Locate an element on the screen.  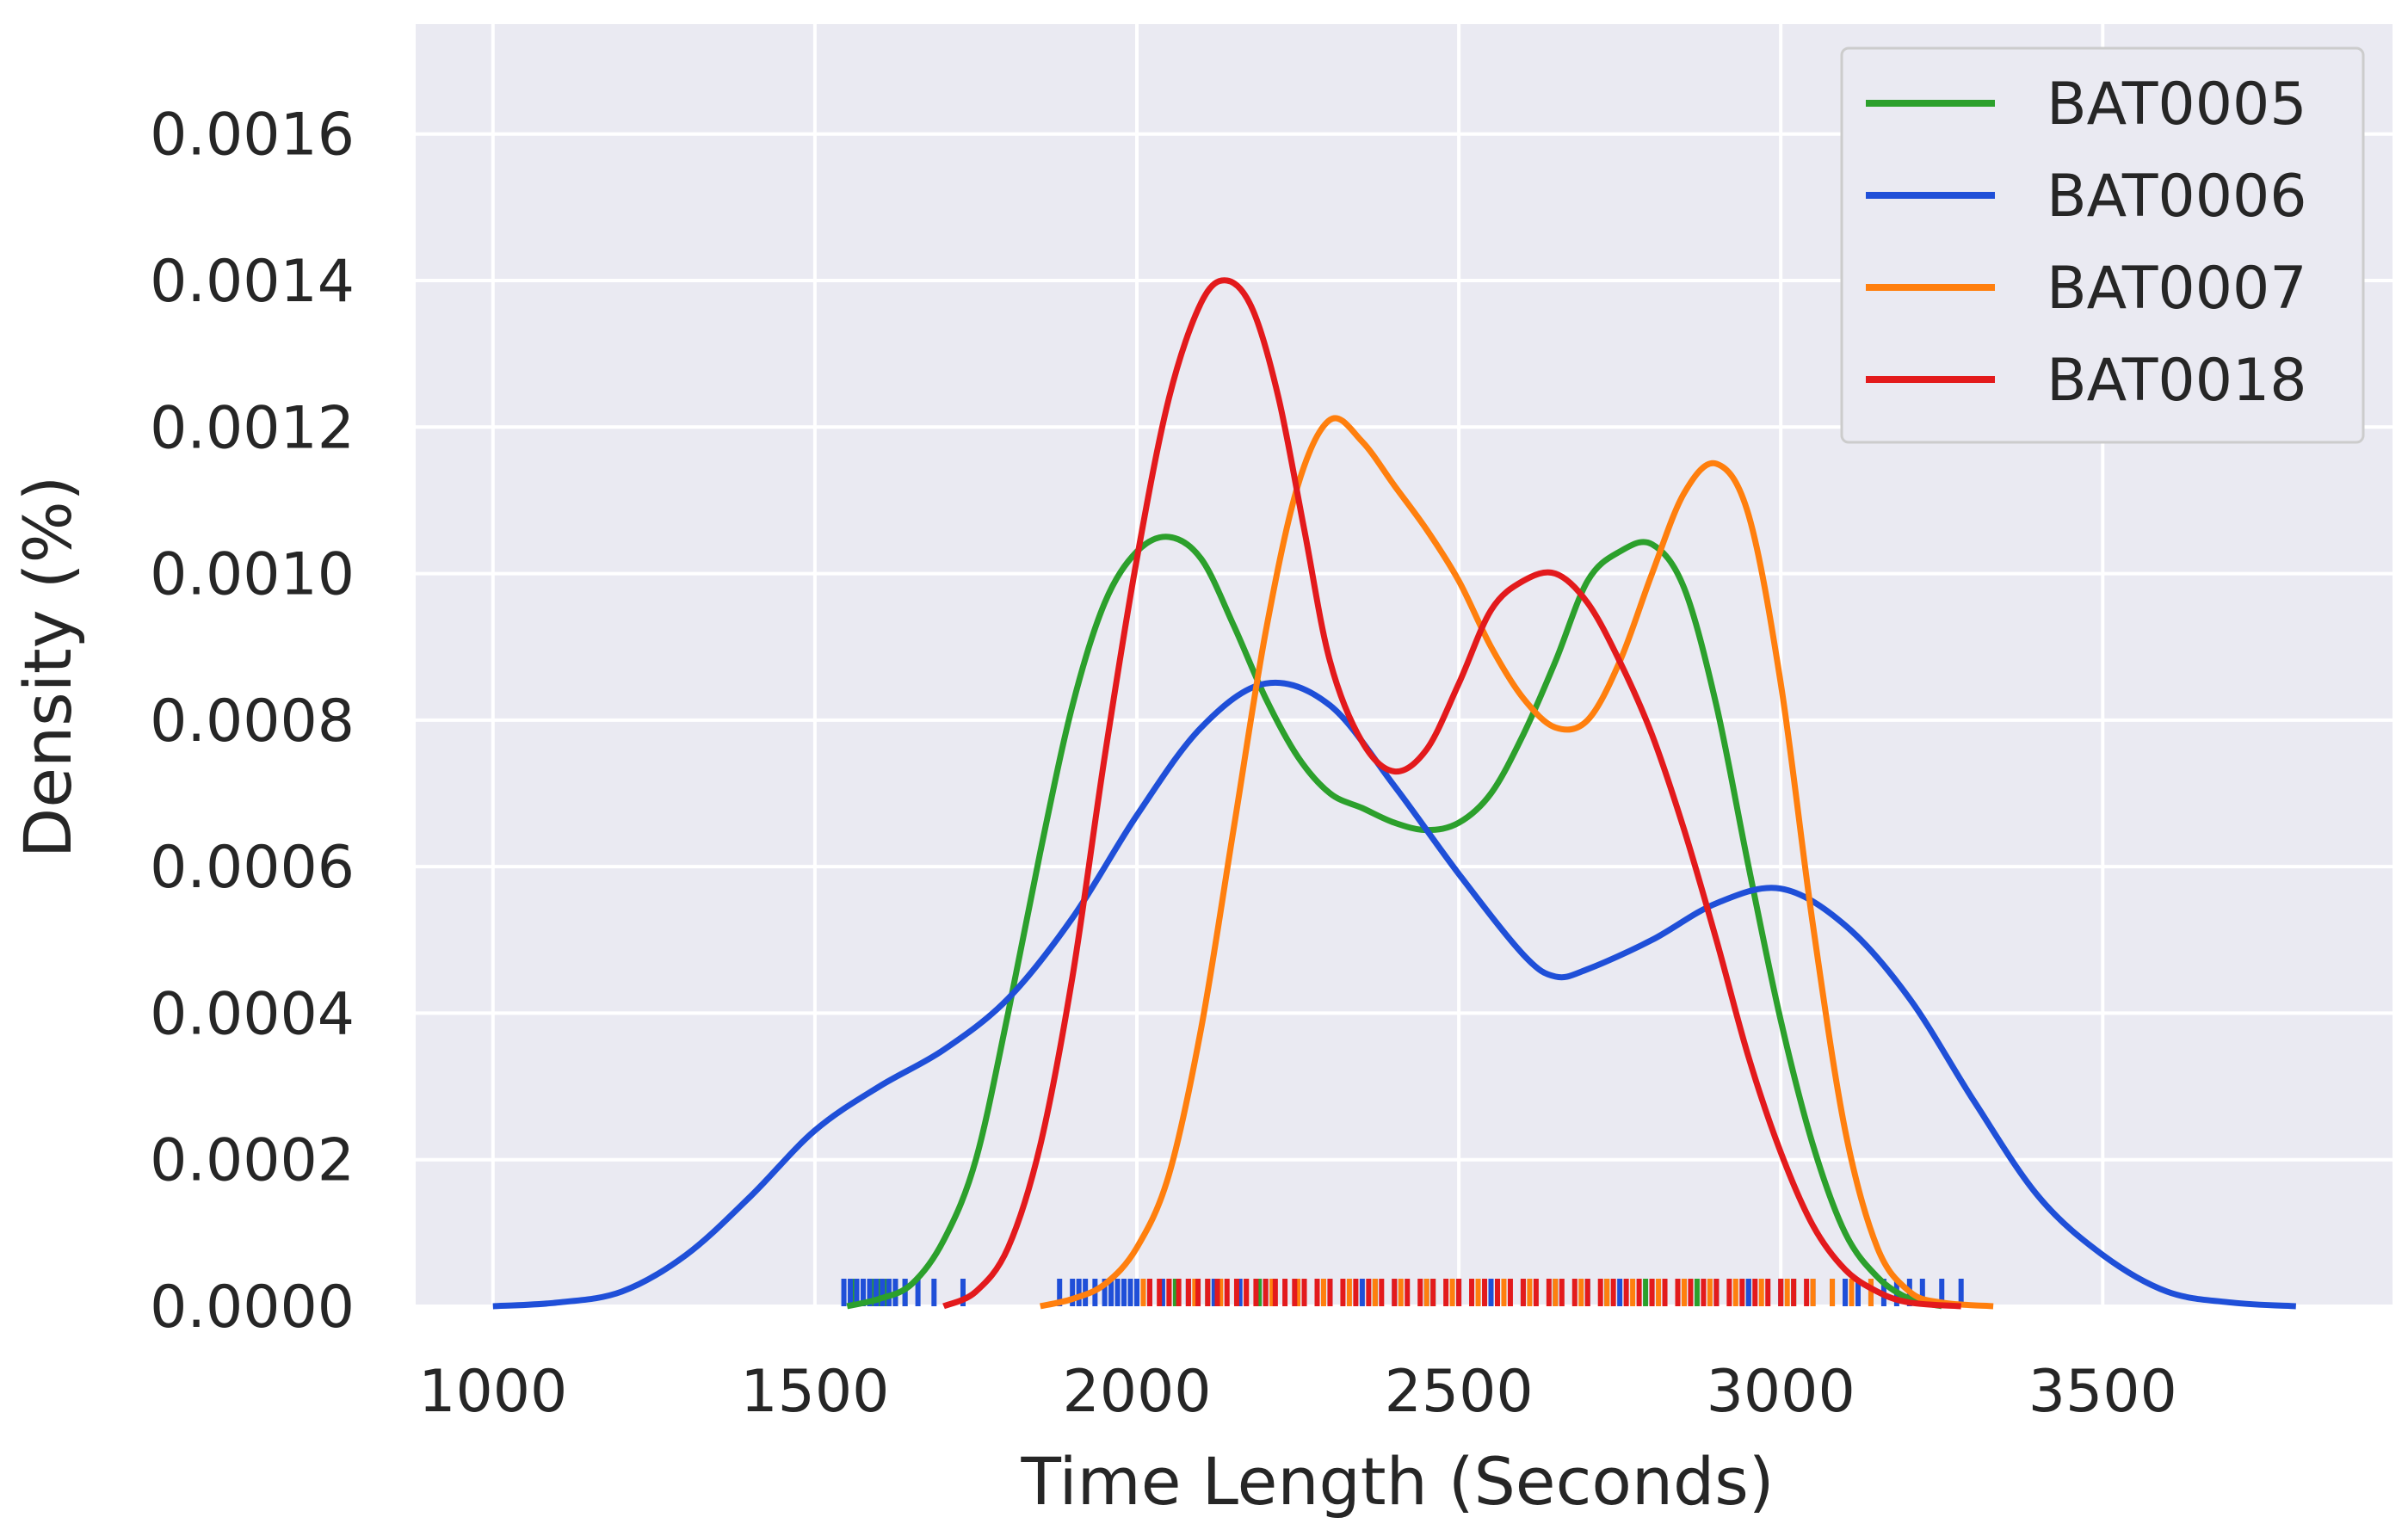
legend-entry-label: BAT0005 is located at coordinates (2176, 105).